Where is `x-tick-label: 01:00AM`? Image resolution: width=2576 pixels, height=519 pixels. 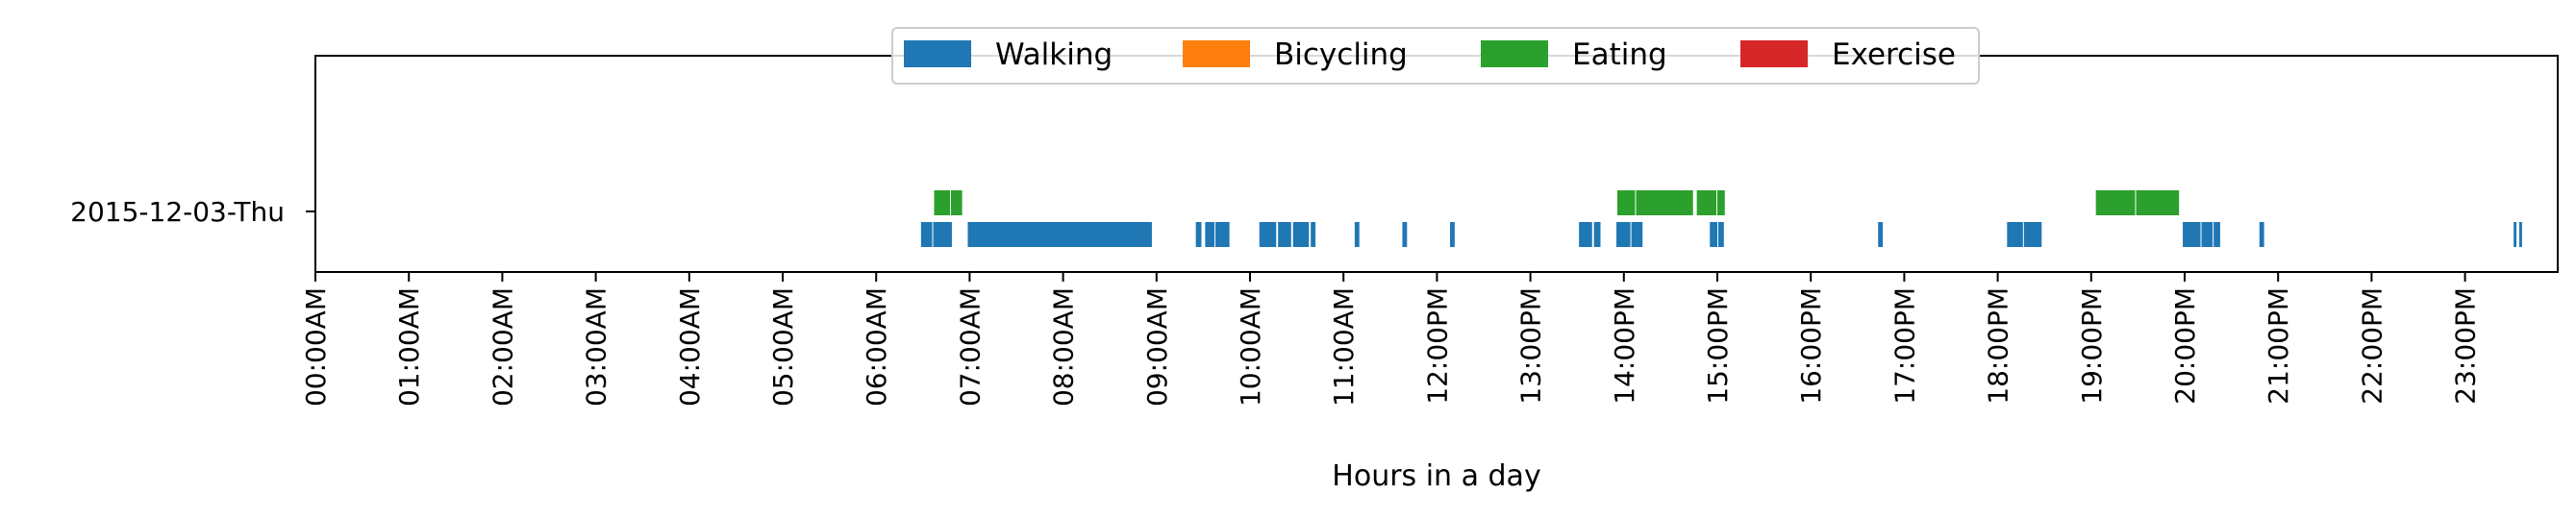
x-tick-label: 01:00AM is located at coordinates (409, 347).